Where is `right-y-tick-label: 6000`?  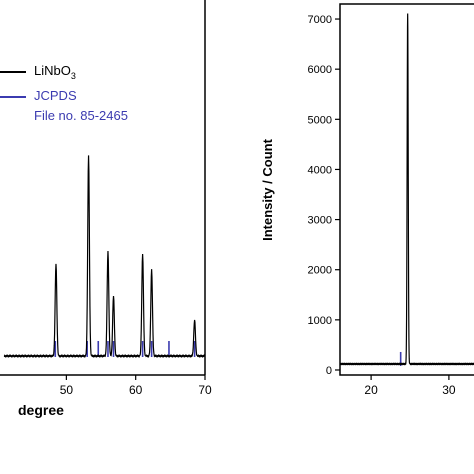 right-y-tick-label: 6000 is located at coordinates (320, 70).